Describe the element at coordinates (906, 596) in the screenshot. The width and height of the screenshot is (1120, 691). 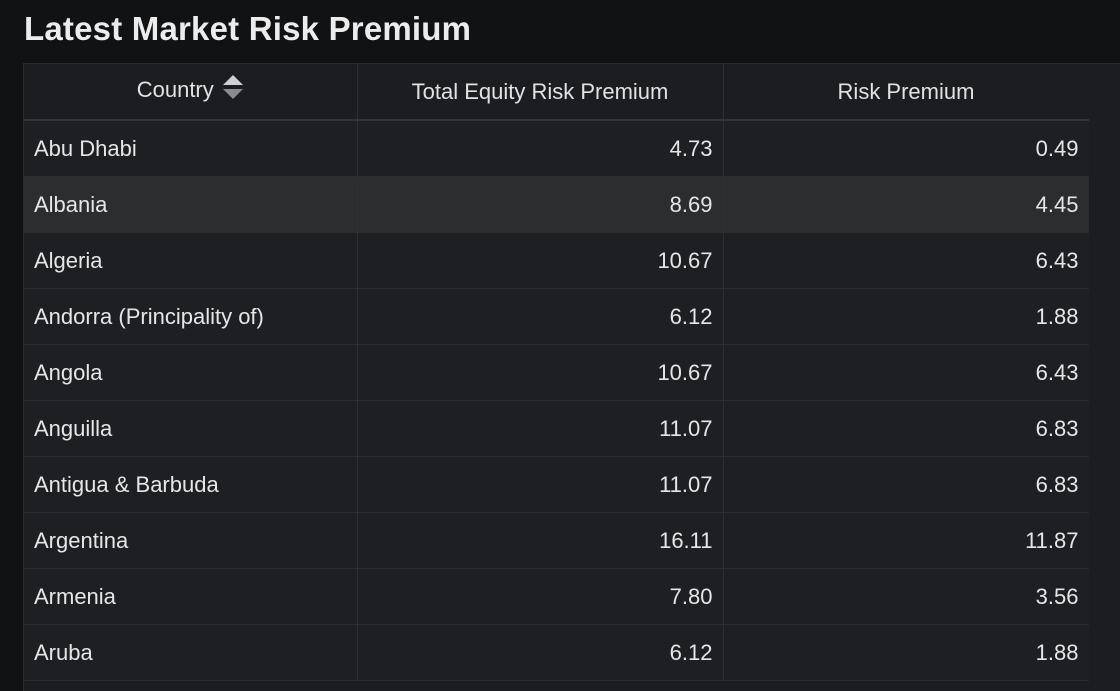
I see `cell-risk-premium: 3.56` at that location.